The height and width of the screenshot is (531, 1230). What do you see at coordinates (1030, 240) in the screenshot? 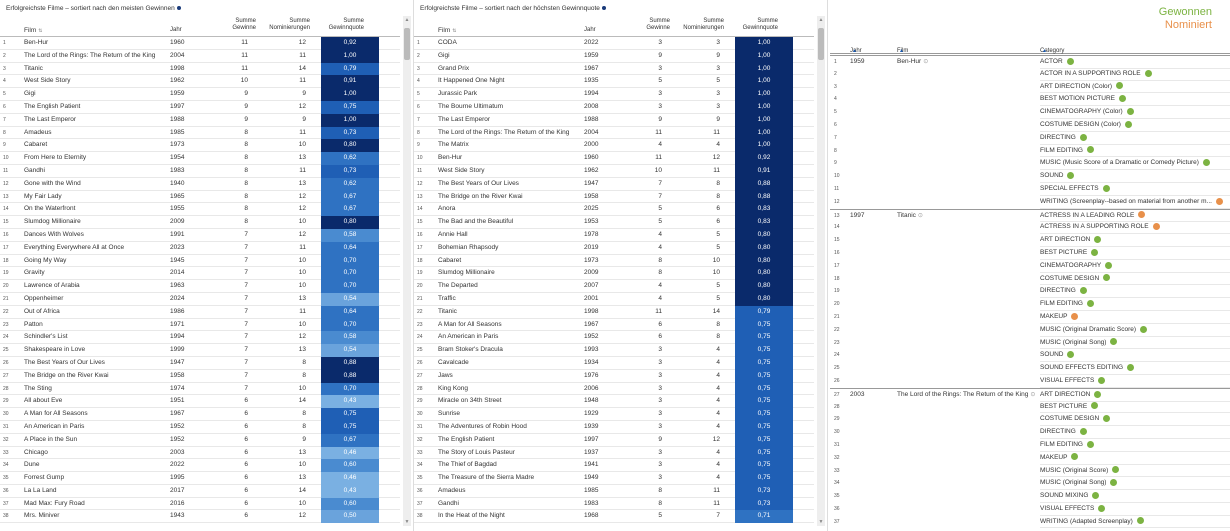
I see `table-row: 15 ART DIRECTION` at bounding box center [1030, 240].